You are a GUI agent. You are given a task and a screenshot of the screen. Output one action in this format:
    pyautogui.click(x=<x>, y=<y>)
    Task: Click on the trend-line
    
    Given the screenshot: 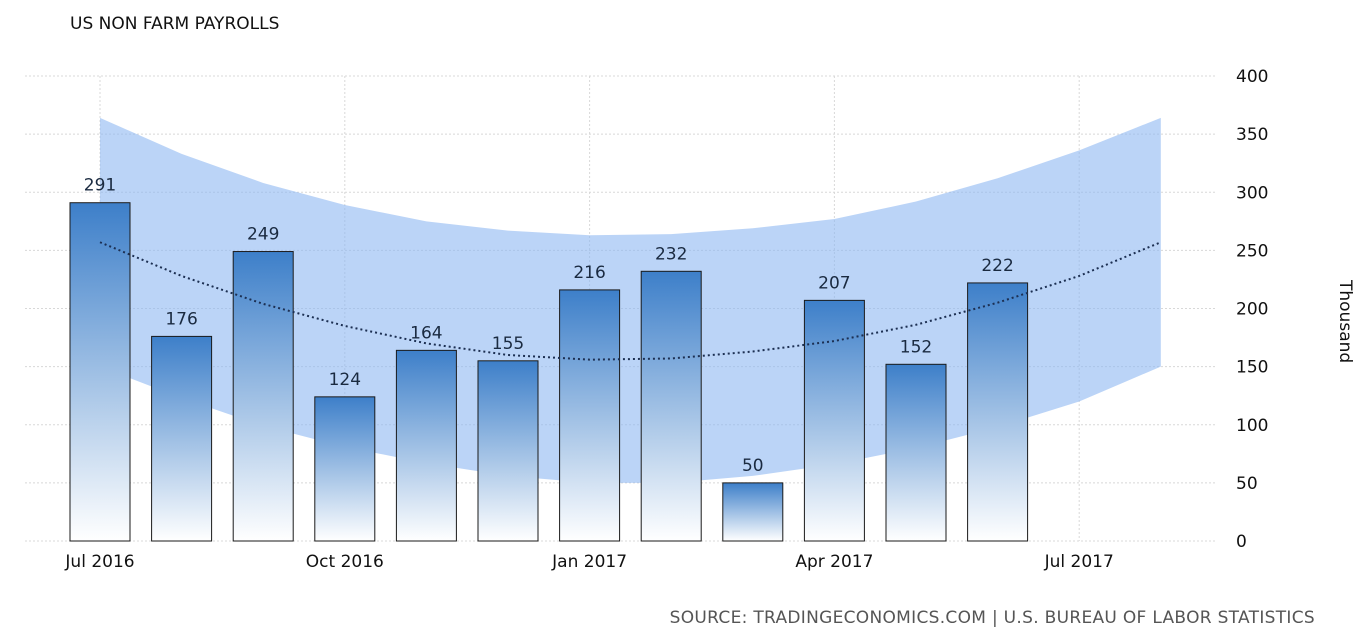 What is the action you would take?
    pyautogui.click(x=630, y=301)
    